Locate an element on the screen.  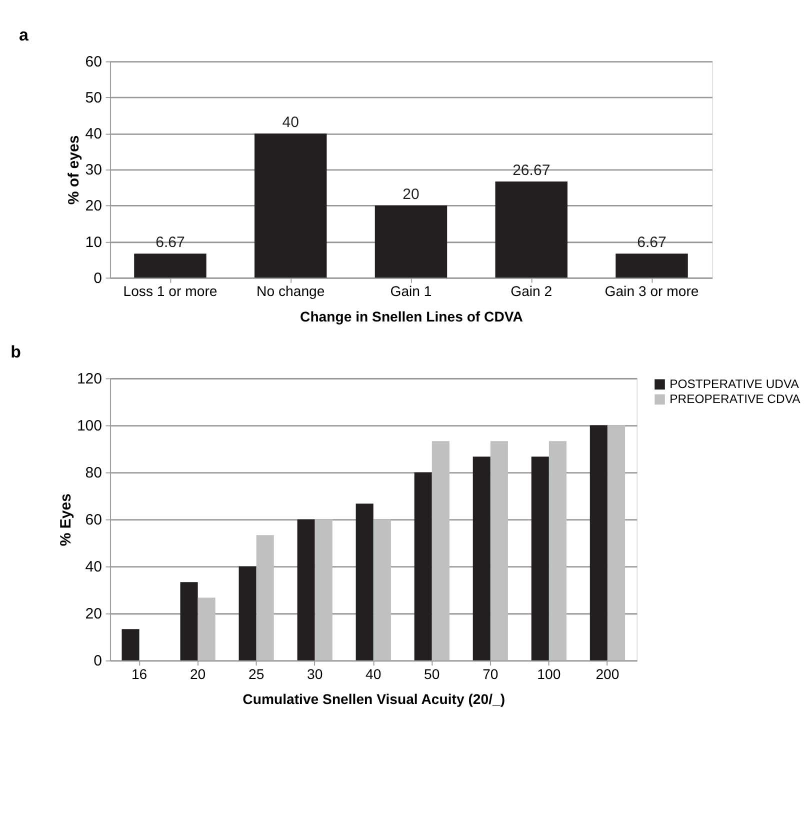
x-tick-label: 70 is located at coordinates (490, 674).